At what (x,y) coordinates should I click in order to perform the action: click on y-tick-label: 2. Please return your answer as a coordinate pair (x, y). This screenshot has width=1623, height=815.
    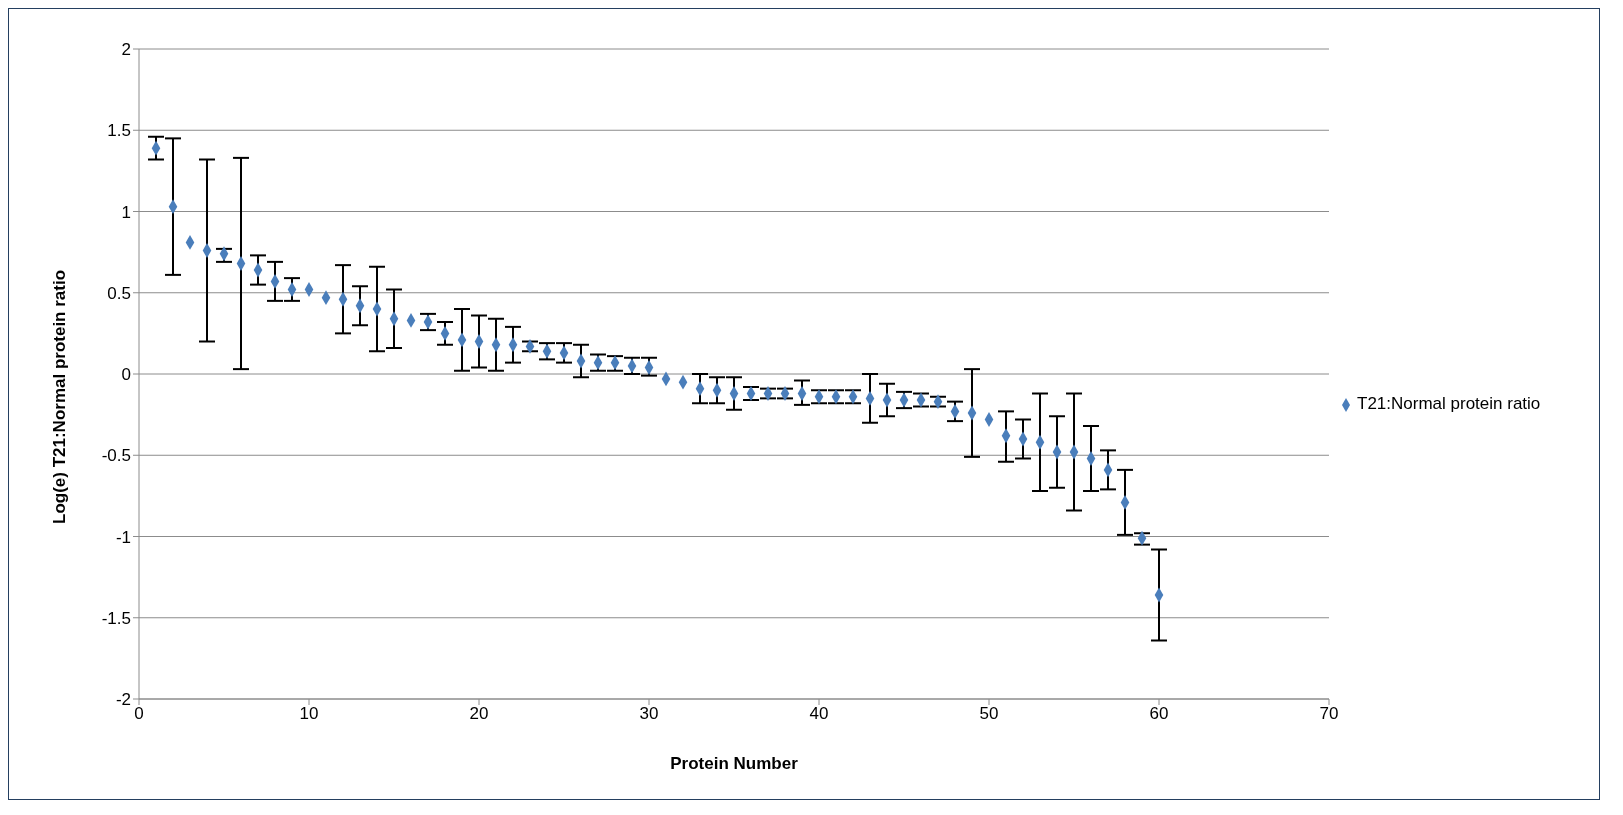
    Looking at the image, I should click on (126, 50).